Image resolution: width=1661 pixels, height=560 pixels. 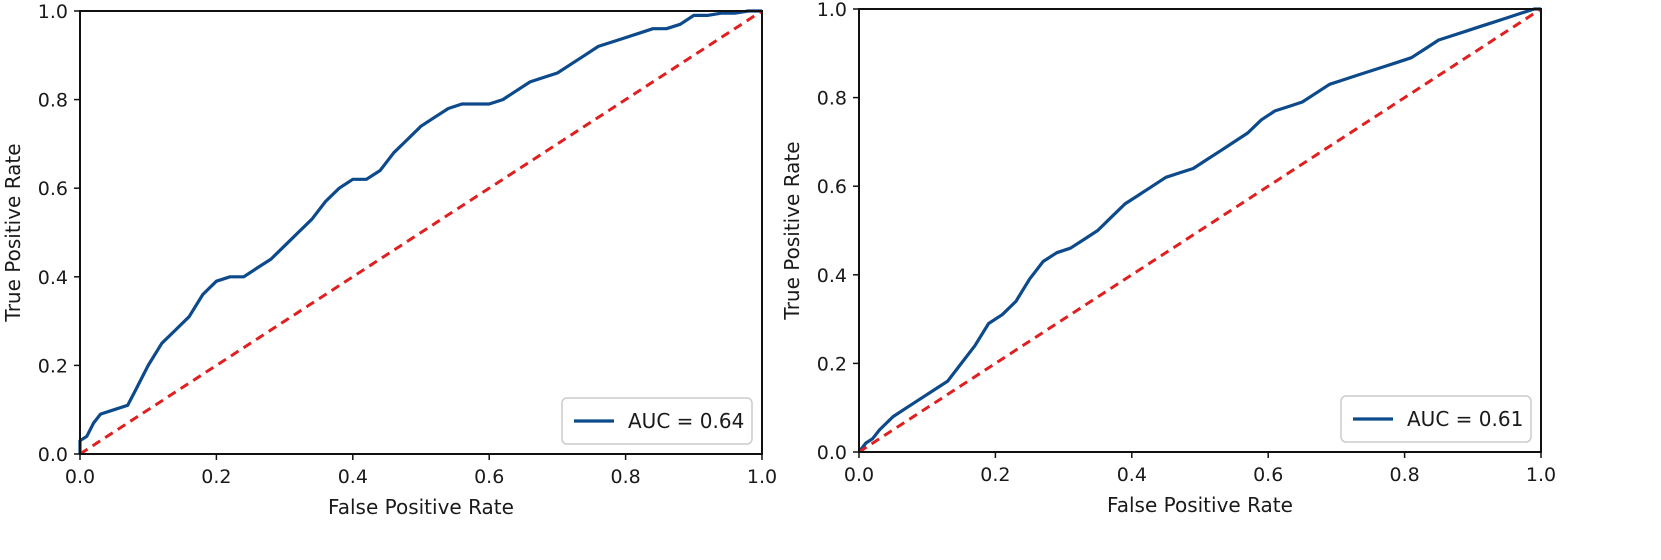 I want to click on legend-label: AUC = 0.64, so click(x=686, y=421).